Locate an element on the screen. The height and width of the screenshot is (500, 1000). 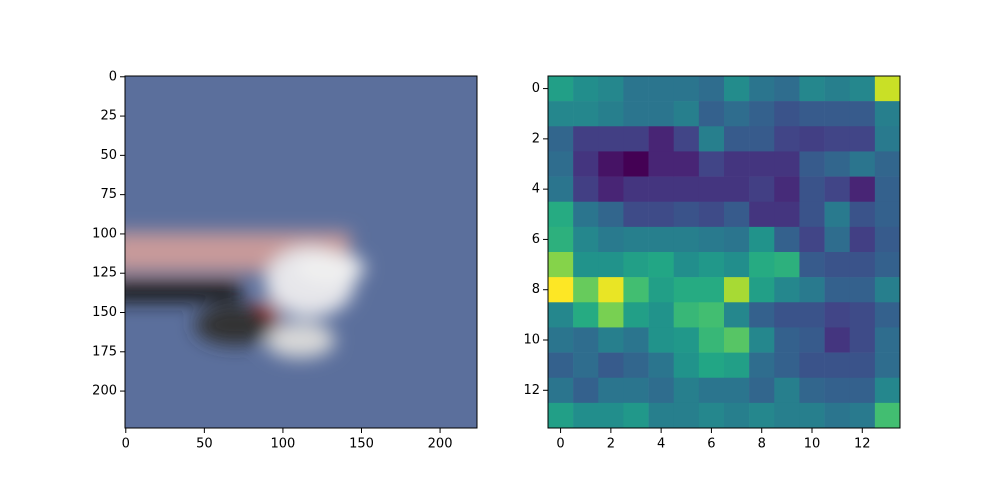
x-tick-label: 4 is located at coordinates (661, 444).